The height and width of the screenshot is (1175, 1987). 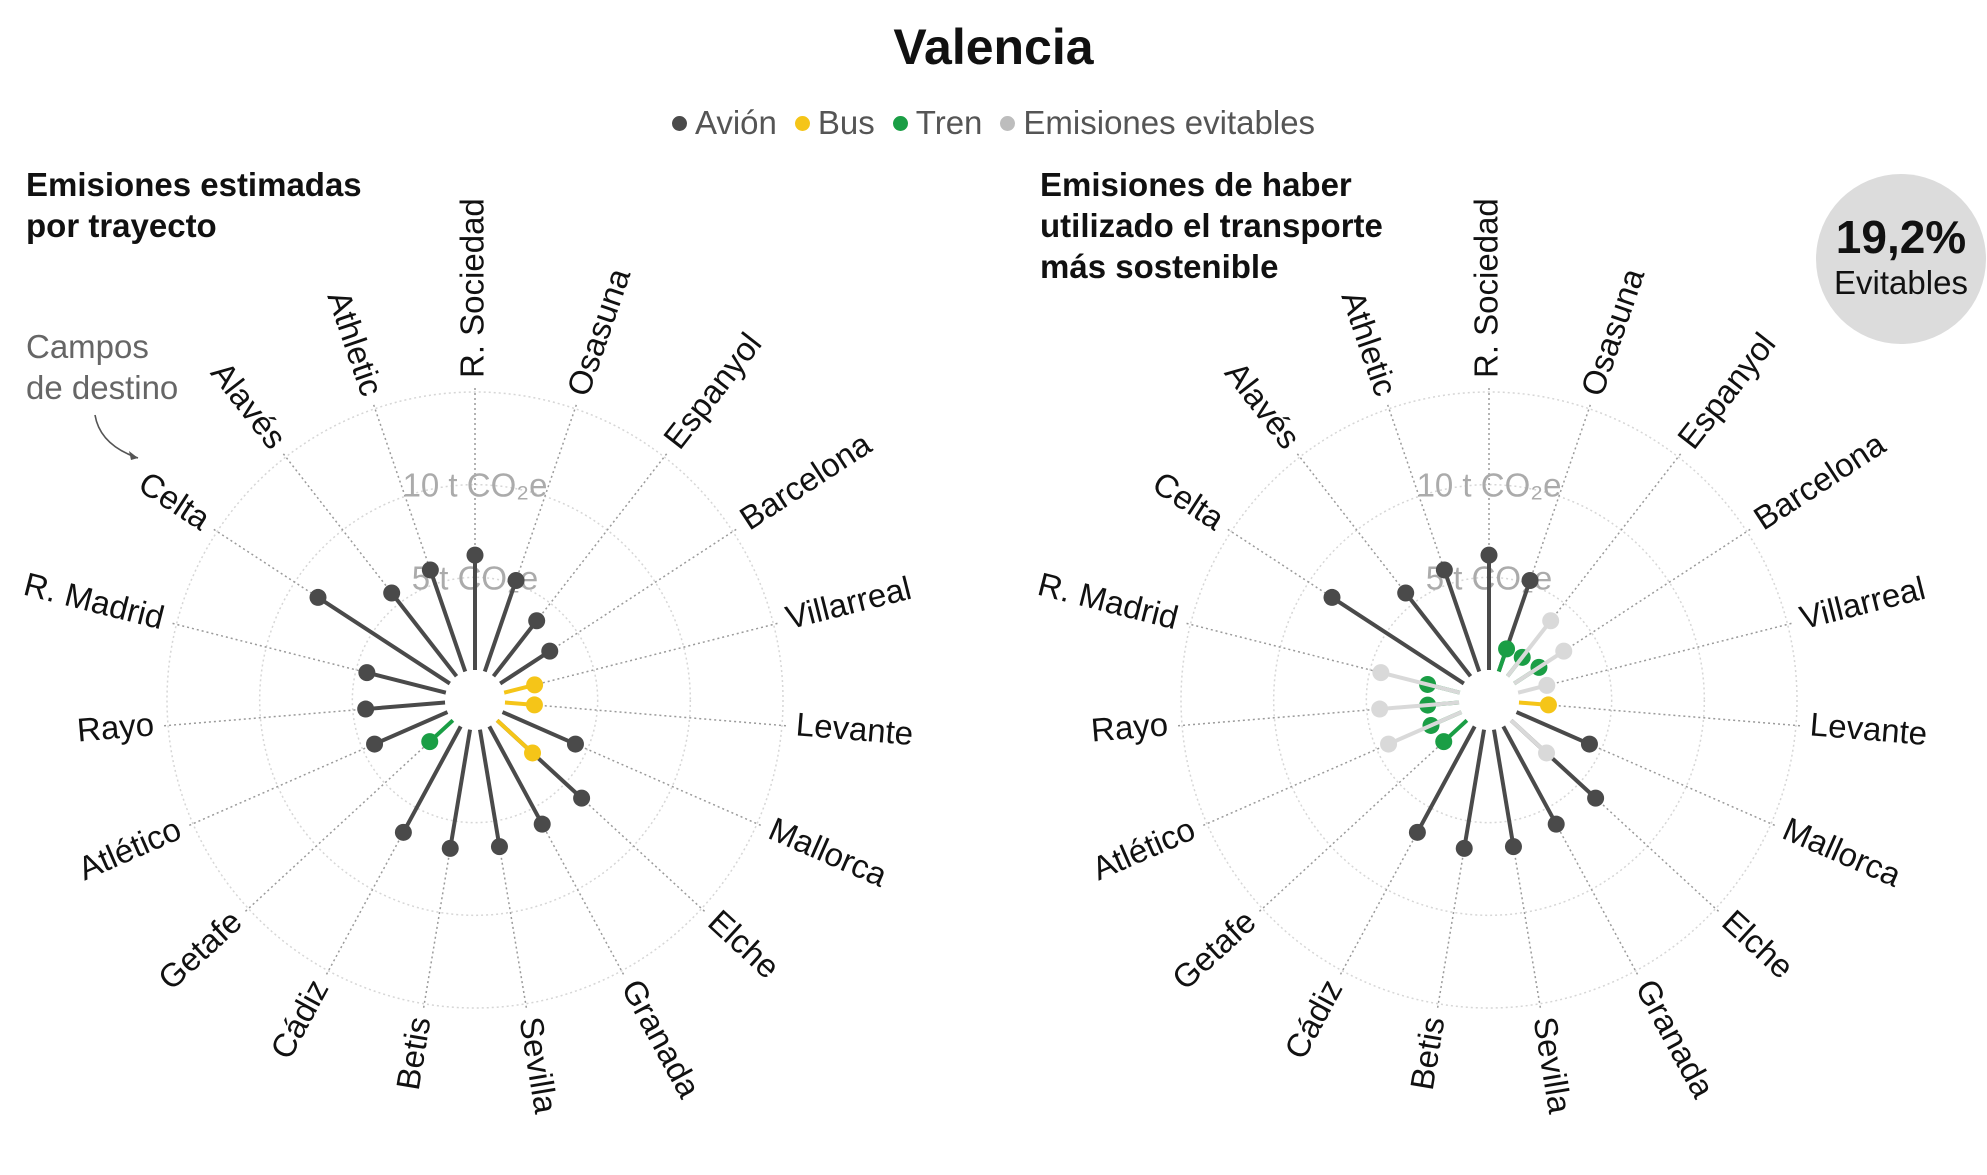 I want to click on category-label: Osasuna, so click(x=1612, y=332).